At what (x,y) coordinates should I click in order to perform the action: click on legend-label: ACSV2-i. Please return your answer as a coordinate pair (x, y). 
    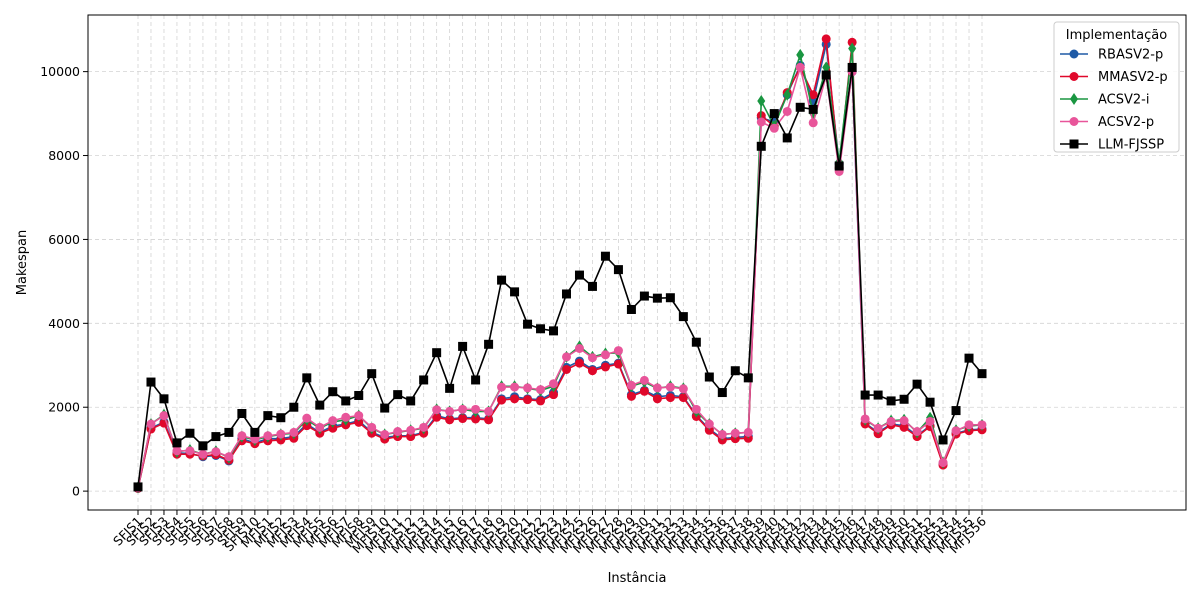
    Looking at the image, I should click on (1123, 100).